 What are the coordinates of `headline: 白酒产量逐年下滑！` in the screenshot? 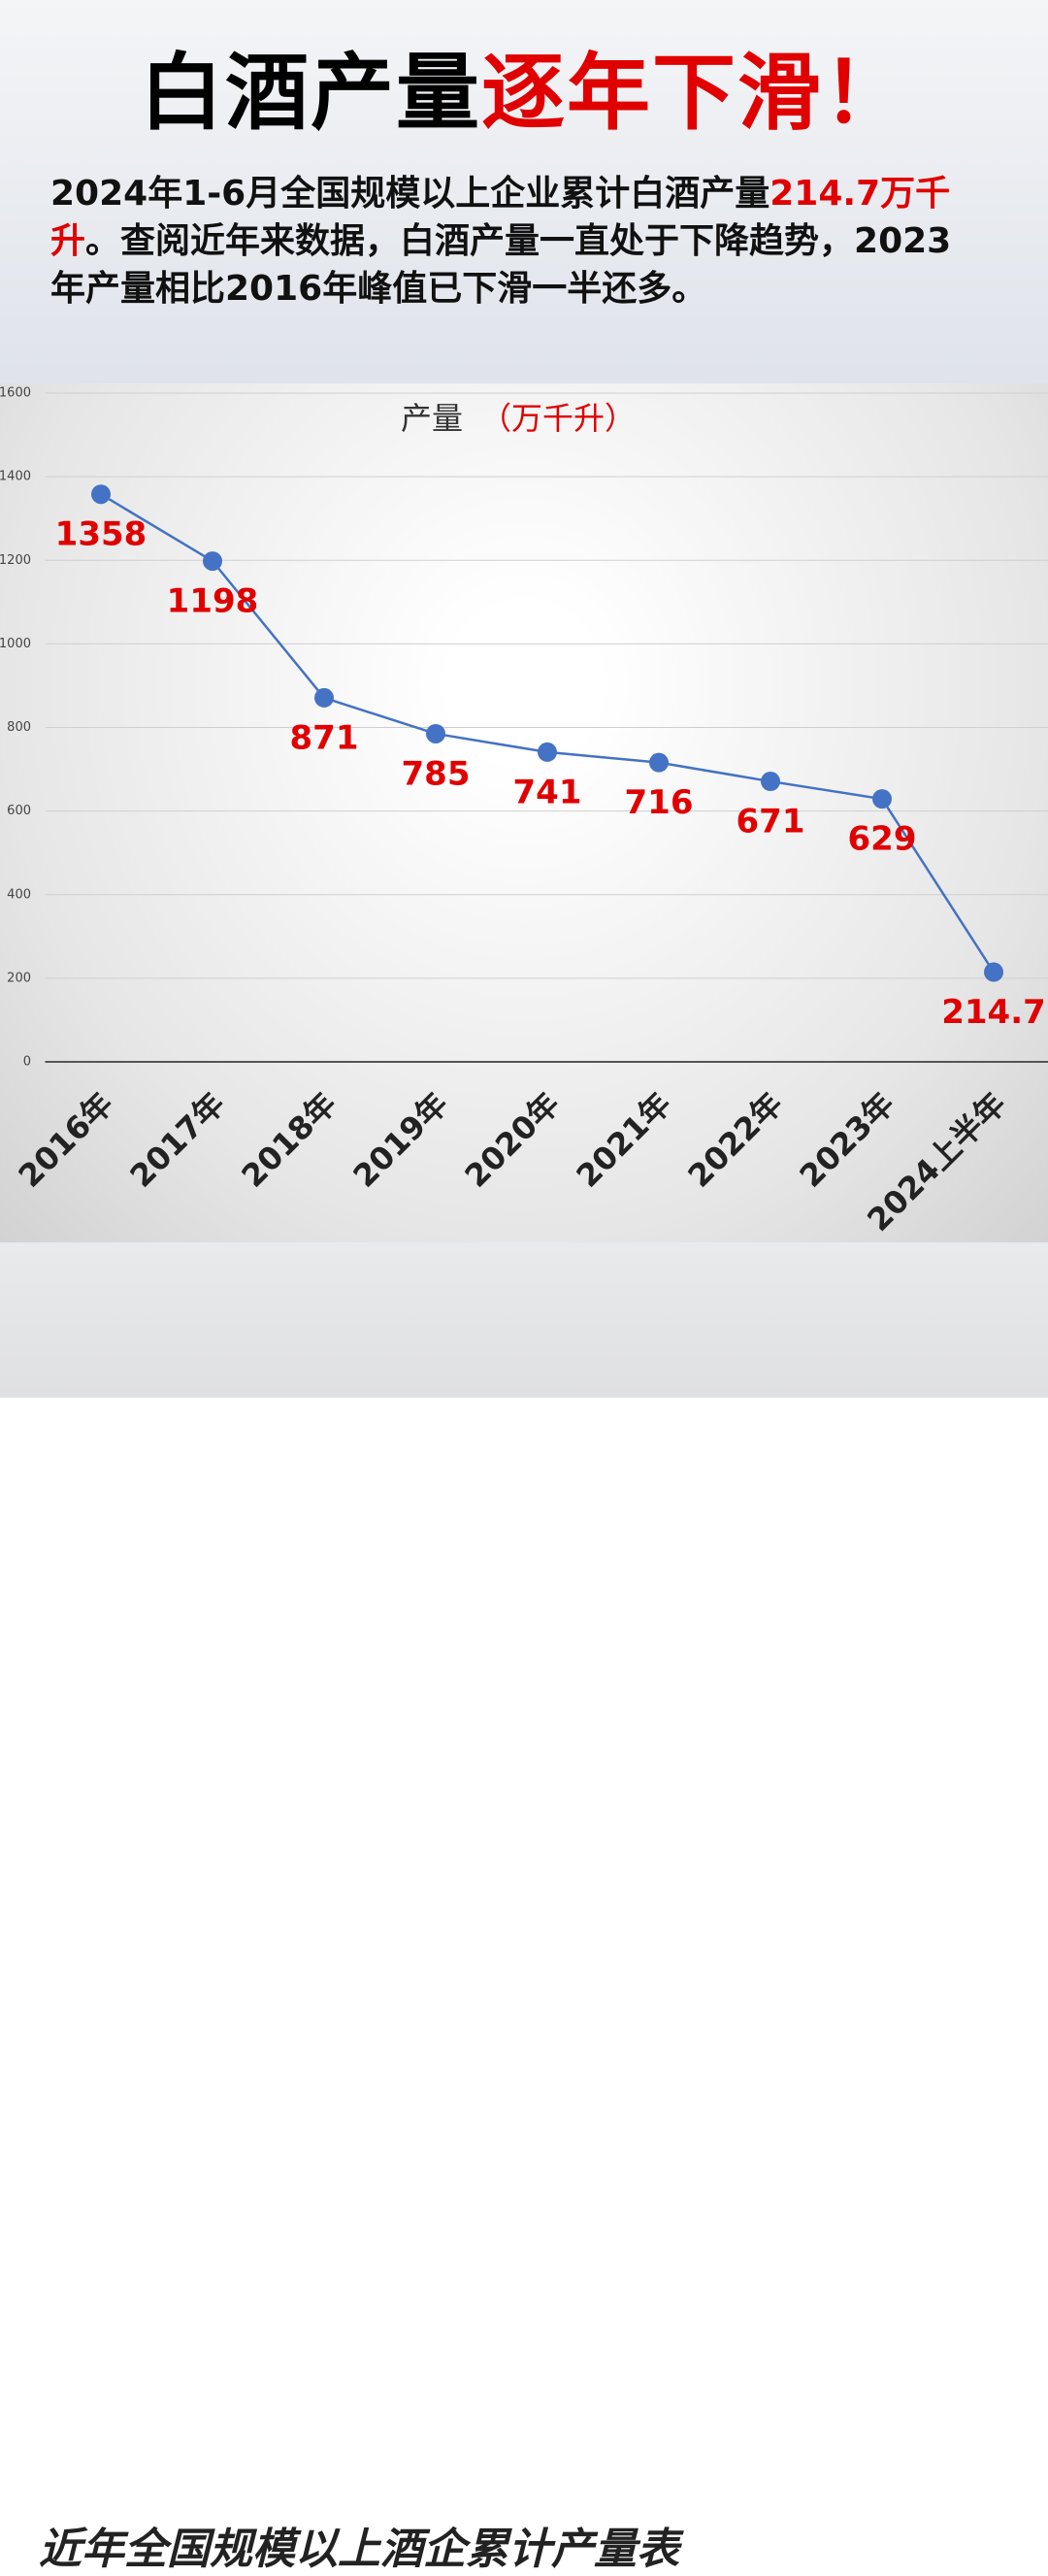 It's located at (524, 85).